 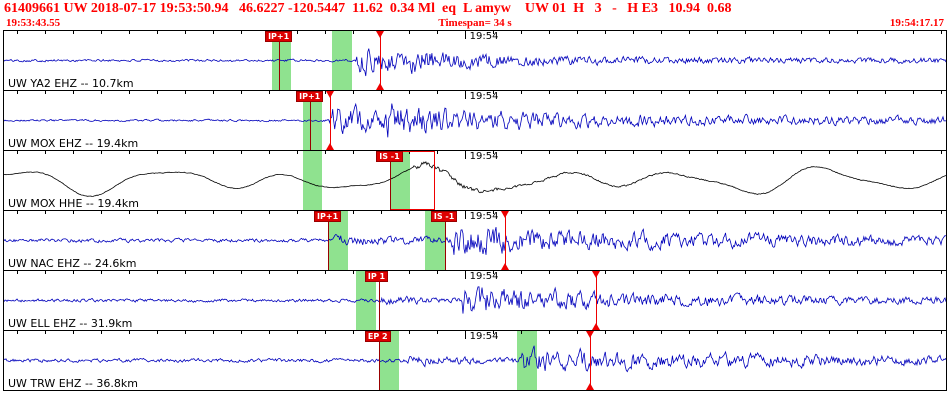 What do you see at coordinates (506, 240) in the screenshot?
I see `event-marker-line` at bounding box center [506, 240].